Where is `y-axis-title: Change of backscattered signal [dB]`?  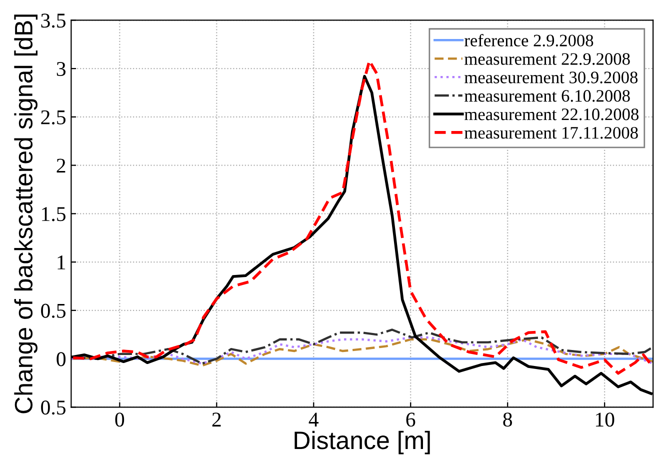
y-axis-title: Change of backscattered signal [dB] is located at coordinates (26, 214).